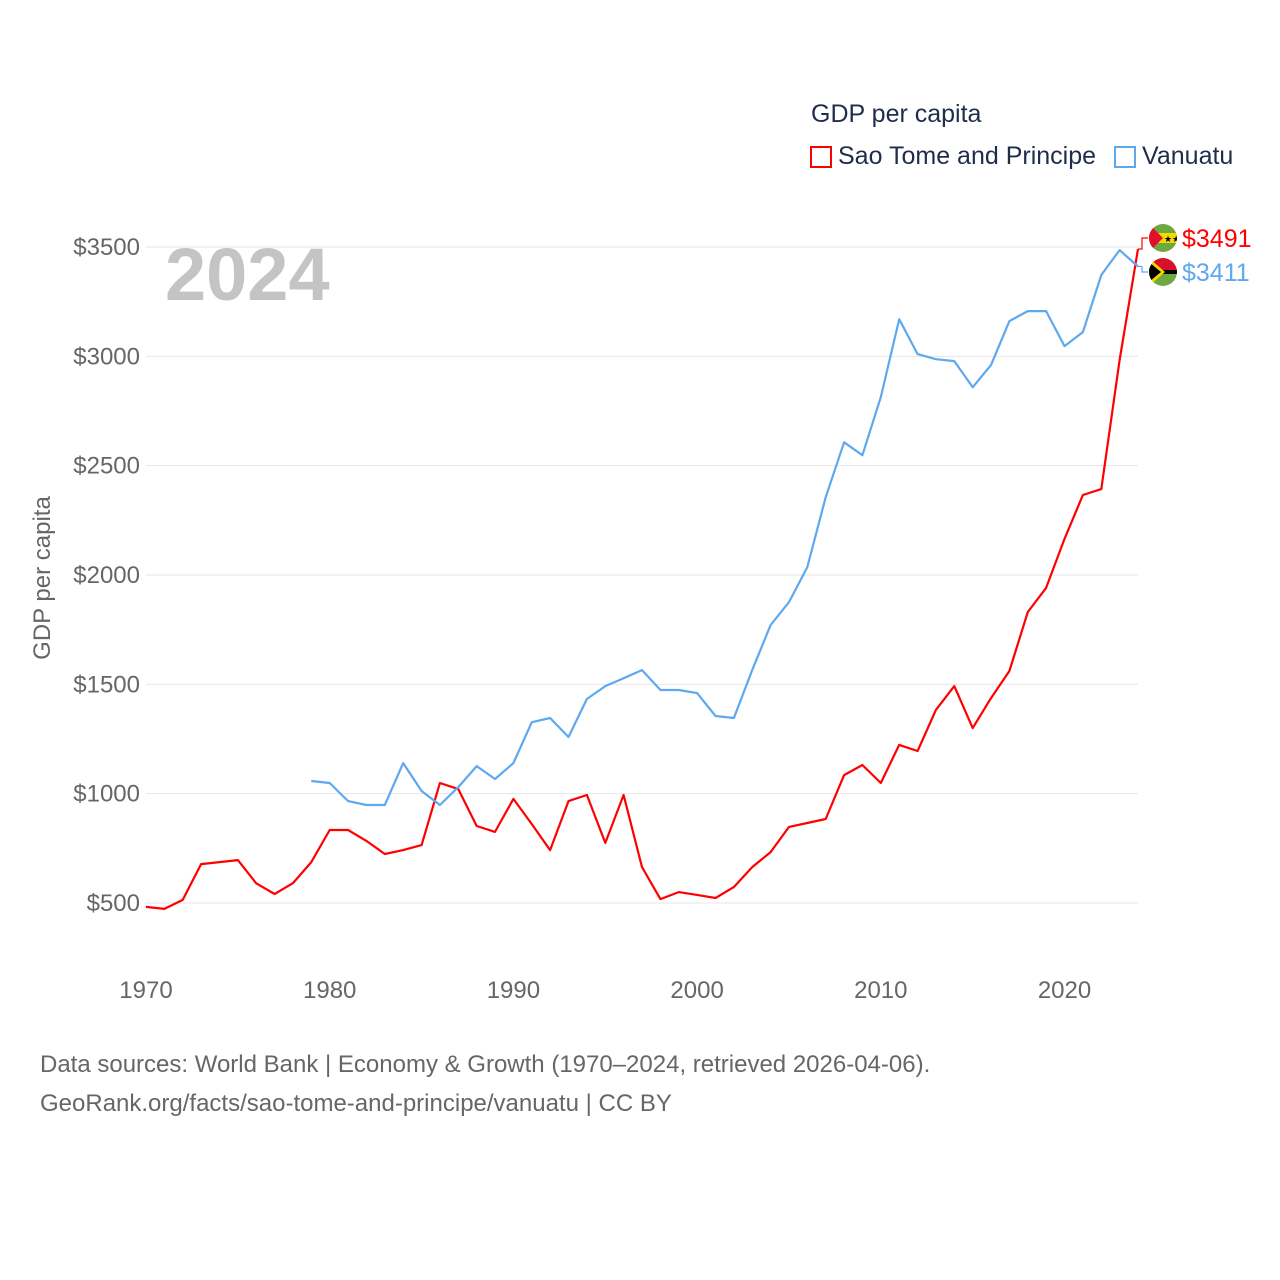  What do you see at coordinates (967, 156) in the screenshot?
I see `legend-label: Sao Tome and Principe` at bounding box center [967, 156].